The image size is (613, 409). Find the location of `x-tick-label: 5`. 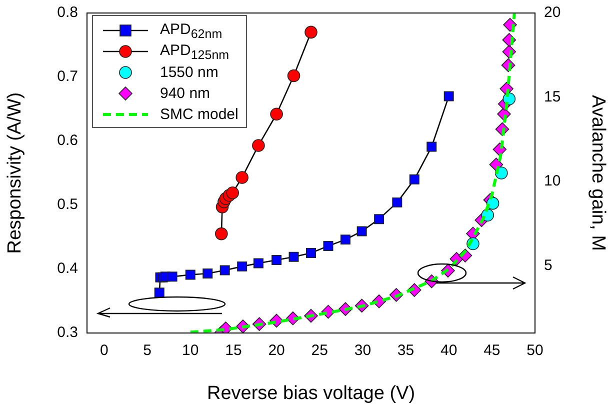

x-tick-label: 5 is located at coordinates (147, 351).